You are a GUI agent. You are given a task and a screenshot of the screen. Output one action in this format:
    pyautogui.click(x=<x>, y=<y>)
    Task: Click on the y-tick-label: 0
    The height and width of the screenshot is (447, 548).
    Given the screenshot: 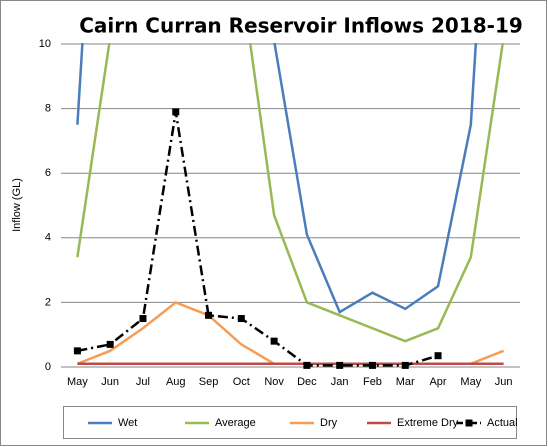 What is the action you would take?
    pyautogui.click(x=48, y=367)
    